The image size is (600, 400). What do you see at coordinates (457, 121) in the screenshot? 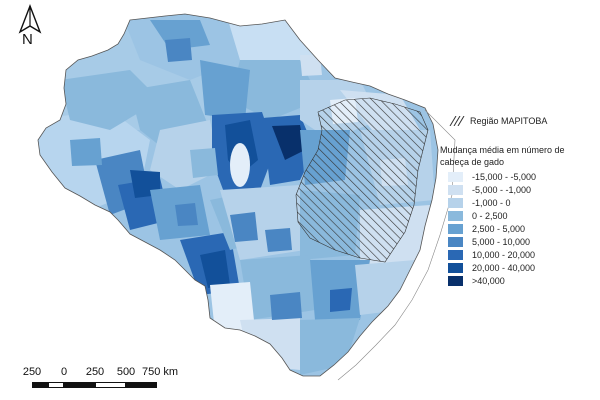
I see `hatch-pattern-icon` at bounding box center [457, 121].